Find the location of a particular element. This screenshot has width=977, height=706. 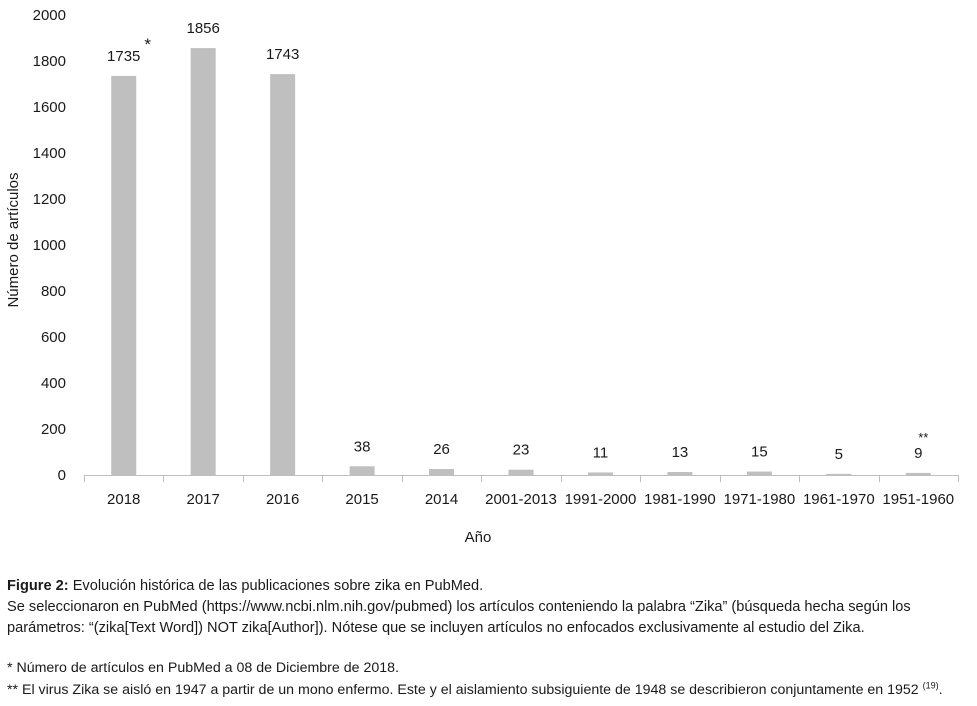

bar-value-label: 13 is located at coordinates (680, 452).